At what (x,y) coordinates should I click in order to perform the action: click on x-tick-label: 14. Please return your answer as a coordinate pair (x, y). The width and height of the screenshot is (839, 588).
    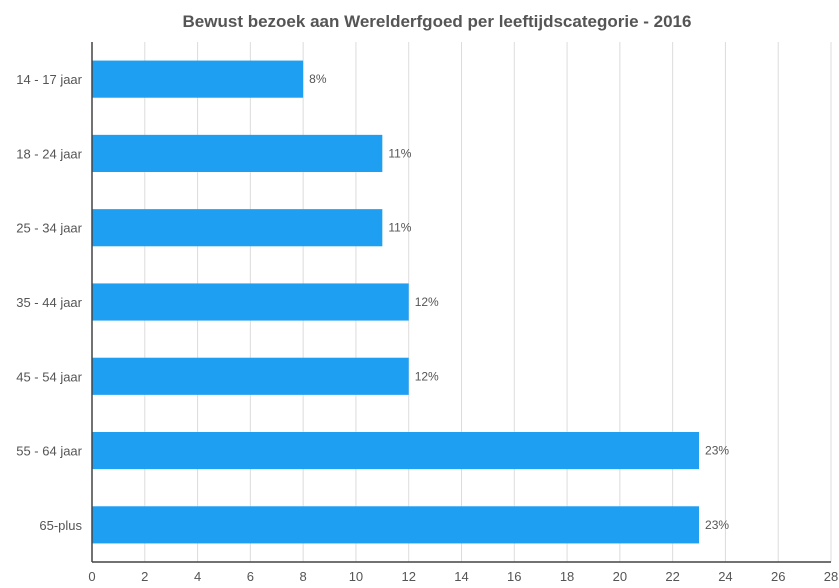
    Looking at the image, I should click on (461, 576).